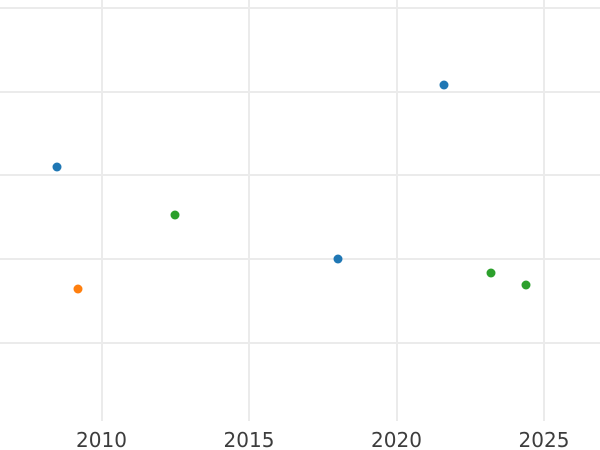 This screenshot has height=450, width=600. Describe the element at coordinates (249, 439) in the screenshot. I see `x-tick-label-2015: 2015` at that location.